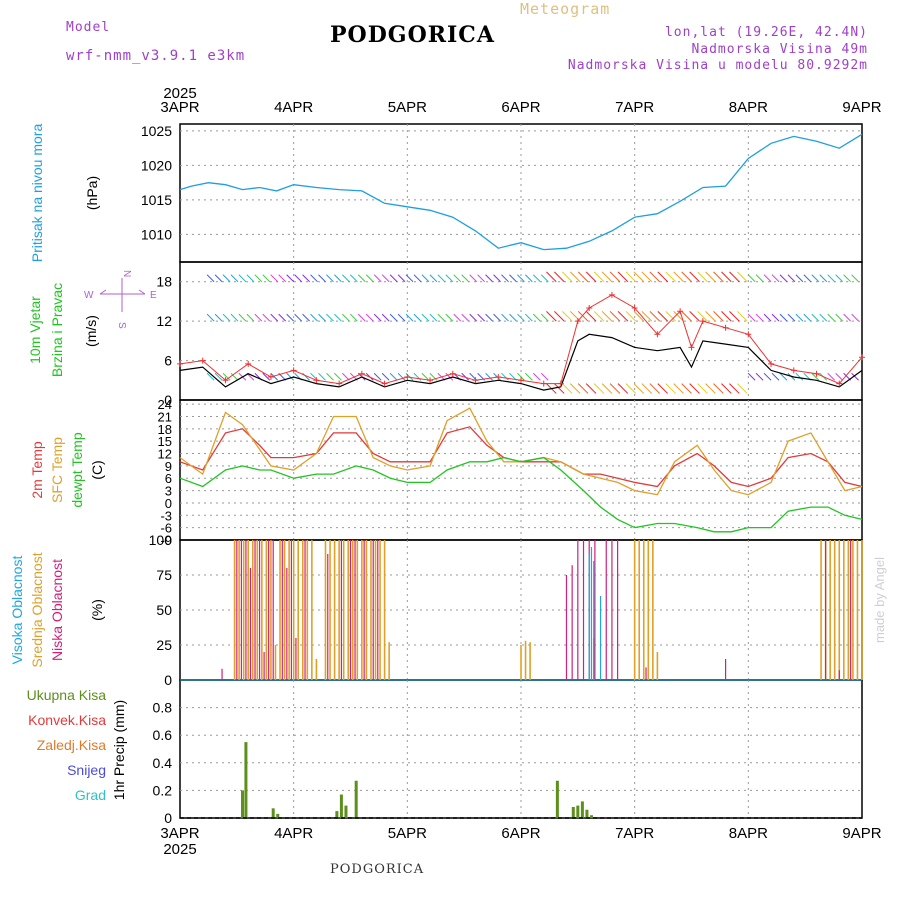 The width and height of the screenshot is (900, 900). Describe the element at coordinates (179, 849) in the screenshot. I see `year-label-bottom: 2025` at that location.